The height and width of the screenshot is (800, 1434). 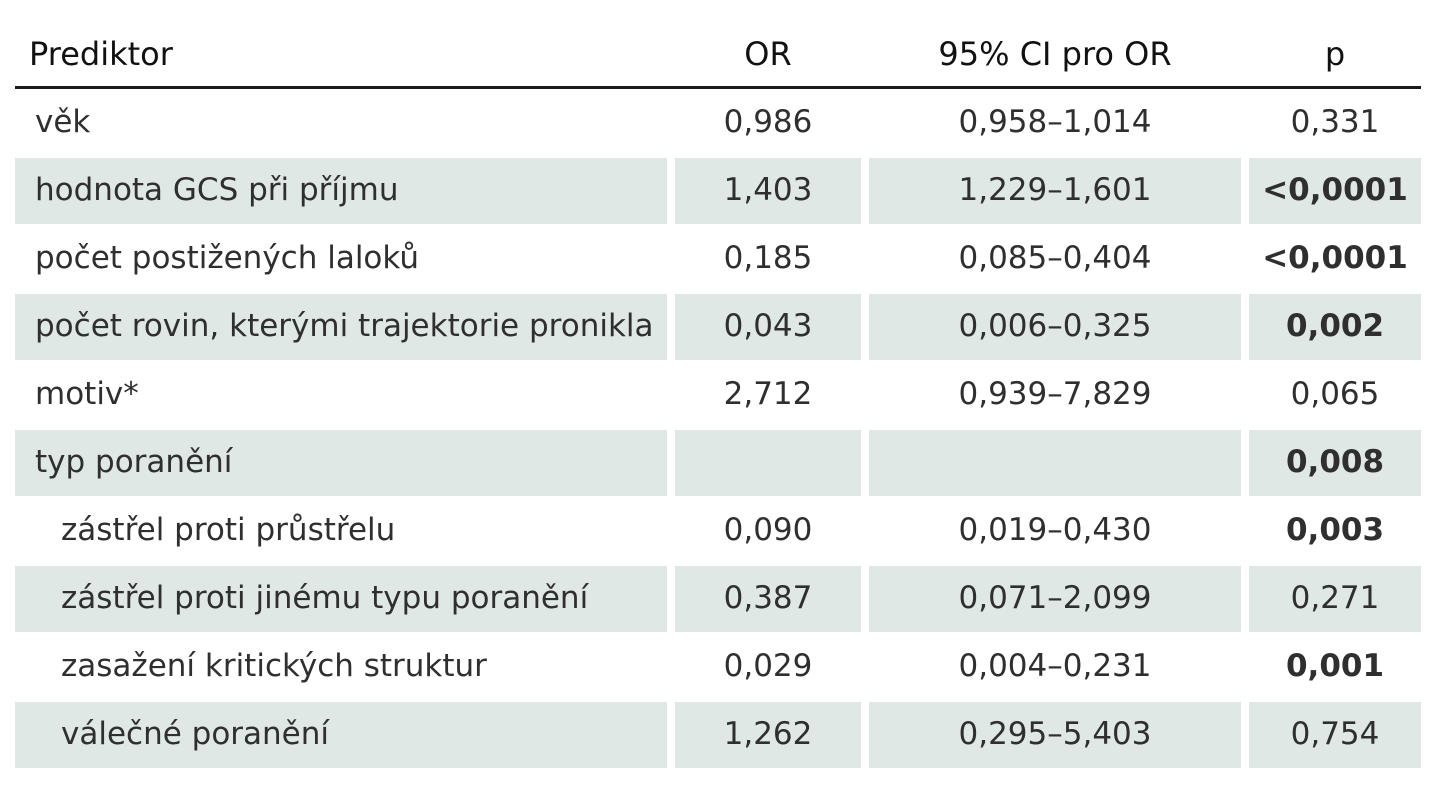 What do you see at coordinates (1055, 54) in the screenshot?
I see `header-ci: 95% CI pro OR` at bounding box center [1055, 54].